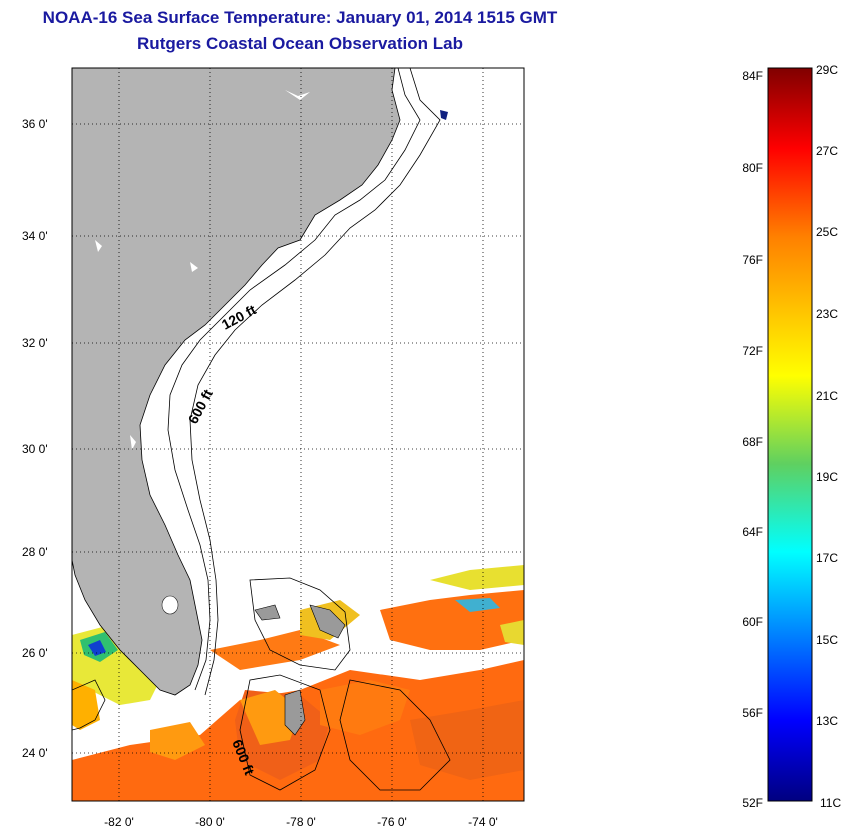 The height and width of the screenshot is (832, 849). I want to click on colorbar-label-19c: 19C, so click(827, 477).